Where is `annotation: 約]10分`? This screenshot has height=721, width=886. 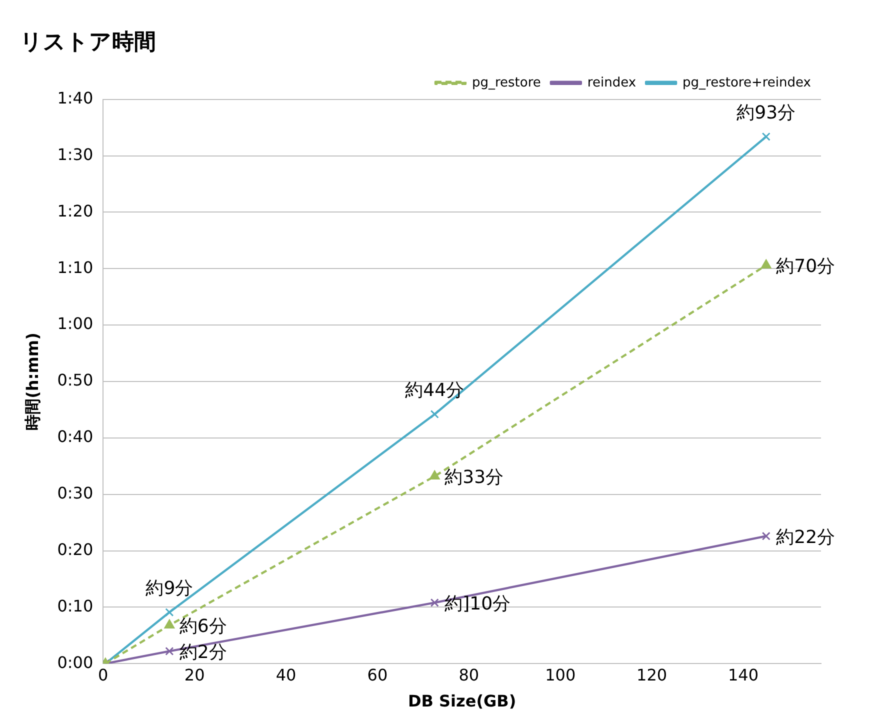
annotation: 約]10分 is located at coordinates (477, 603).